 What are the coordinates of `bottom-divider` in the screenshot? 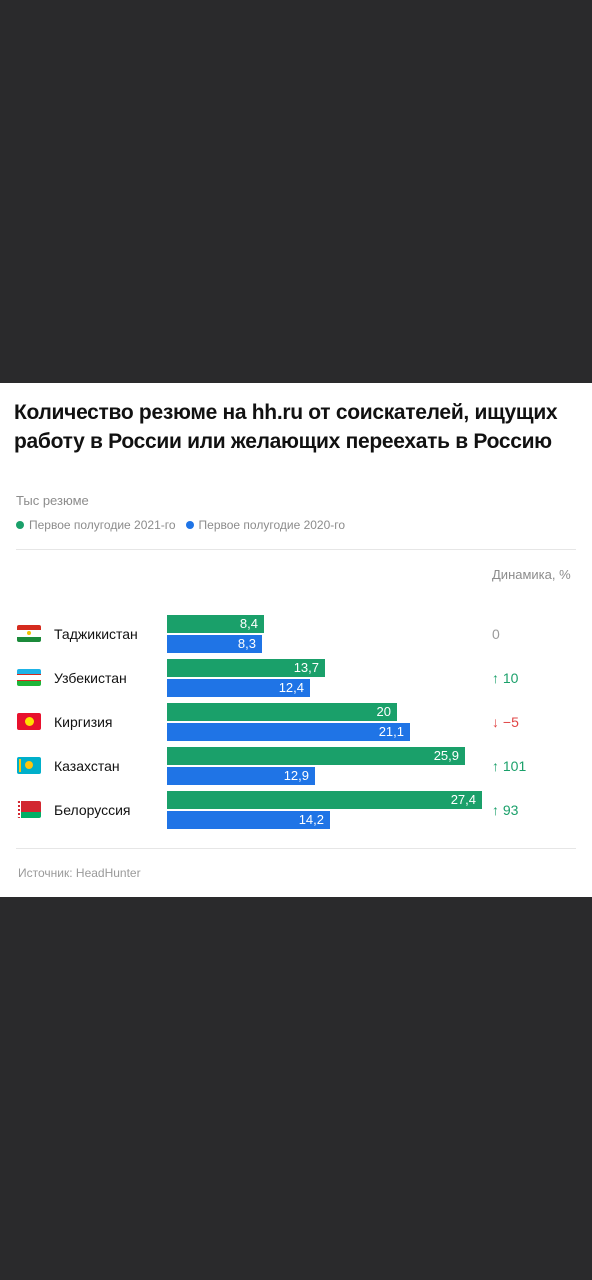 It's located at (296, 848).